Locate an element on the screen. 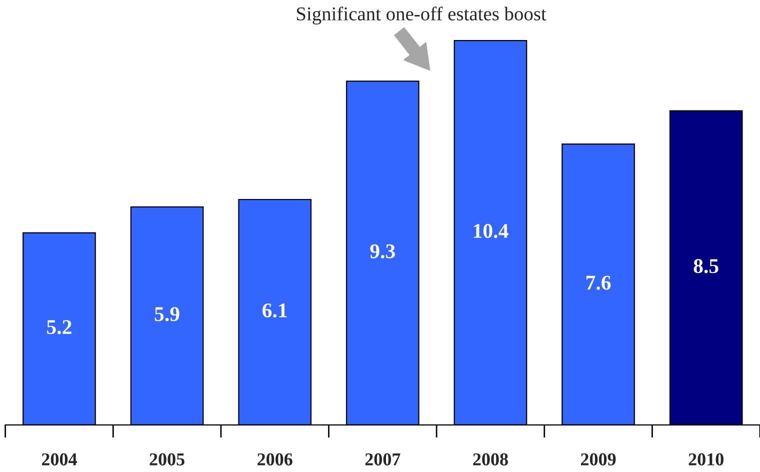 The height and width of the screenshot is (472, 760). x-tick-label: 2009 is located at coordinates (598, 459).